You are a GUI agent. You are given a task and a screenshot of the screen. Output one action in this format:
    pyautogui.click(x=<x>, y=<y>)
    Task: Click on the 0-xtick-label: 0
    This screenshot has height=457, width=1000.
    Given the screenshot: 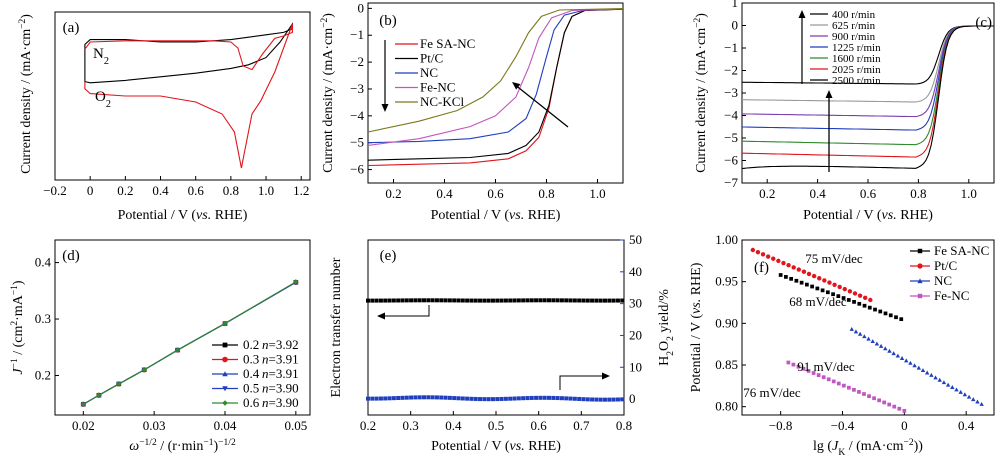 What is the action you would take?
    pyautogui.click(x=90, y=190)
    